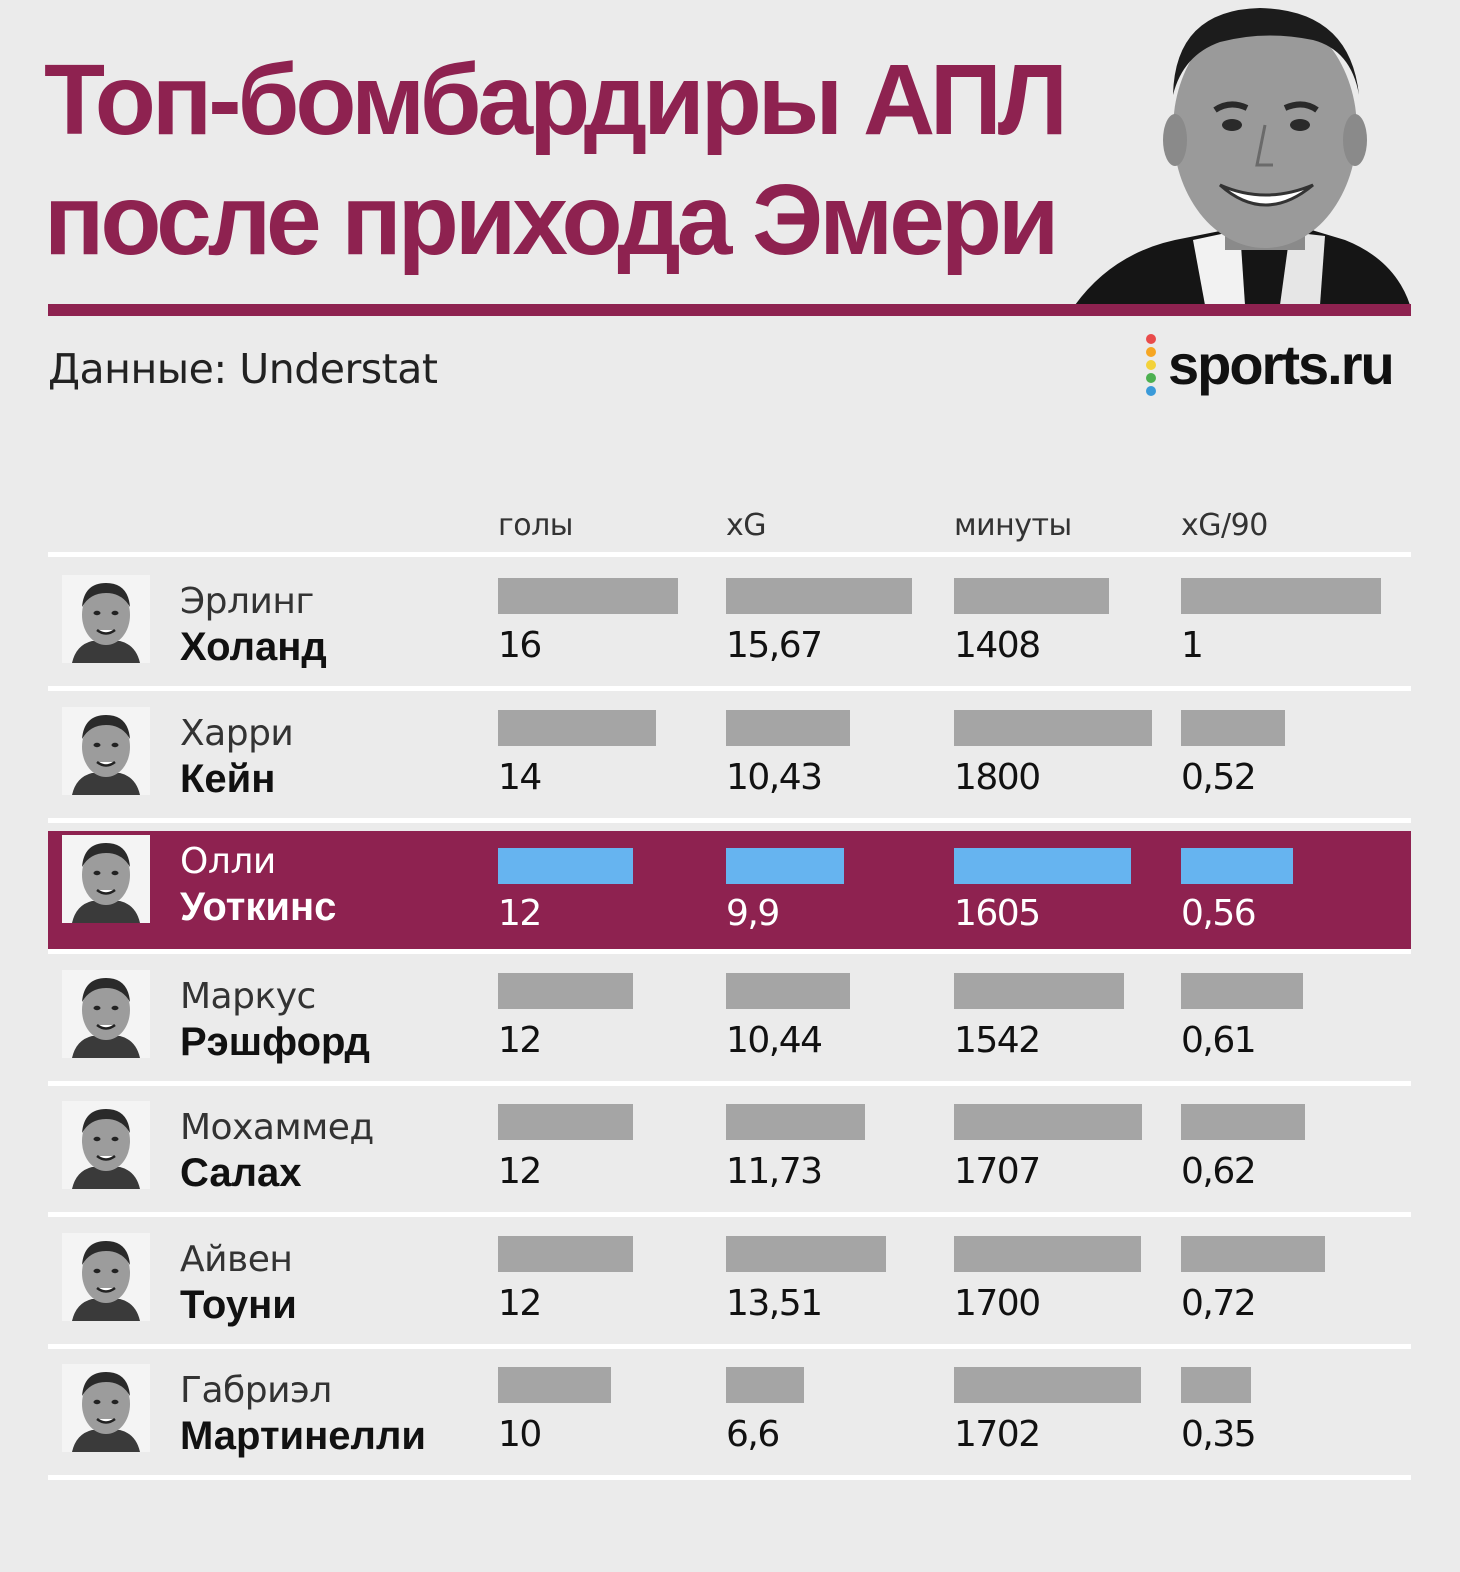 This screenshot has width=1460, height=1572. What do you see at coordinates (238, 1304) in the screenshot?
I see `player-last-name: Тоуни` at bounding box center [238, 1304].